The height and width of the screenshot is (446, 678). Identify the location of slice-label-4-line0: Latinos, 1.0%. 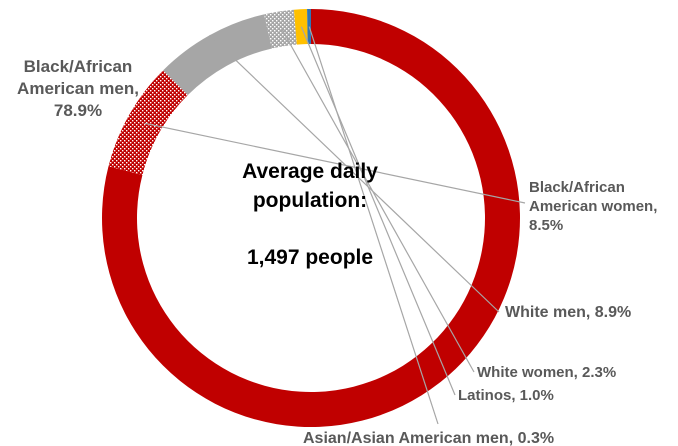
(506, 395).